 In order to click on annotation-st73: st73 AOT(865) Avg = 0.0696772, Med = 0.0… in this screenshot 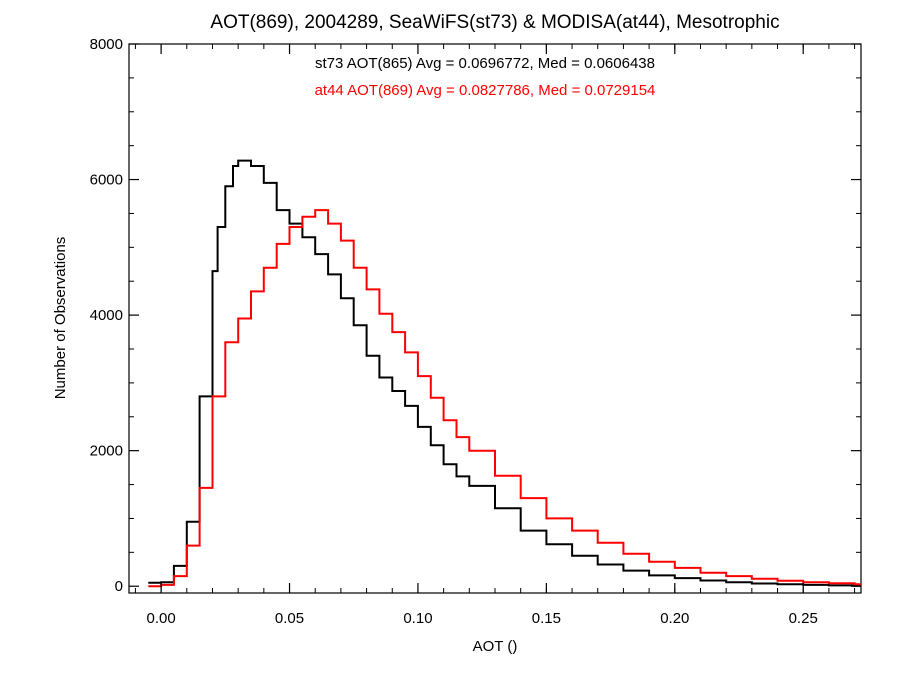, I will do `click(485, 63)`.